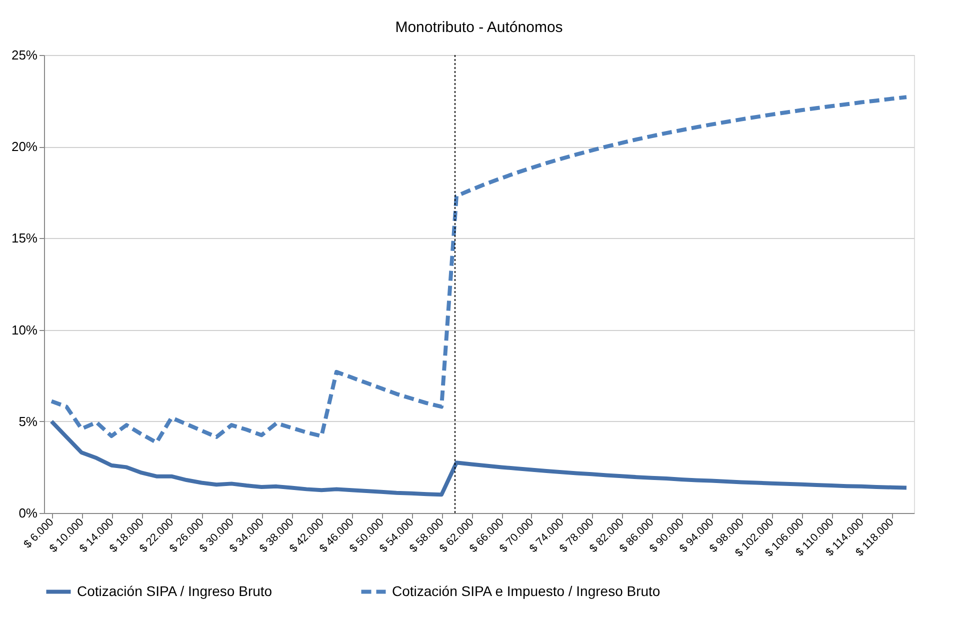  What do you see at coordinates (24, 55) in the screenshot?
I see `y-tick-label: 25%` at bounding box center [24, 55].